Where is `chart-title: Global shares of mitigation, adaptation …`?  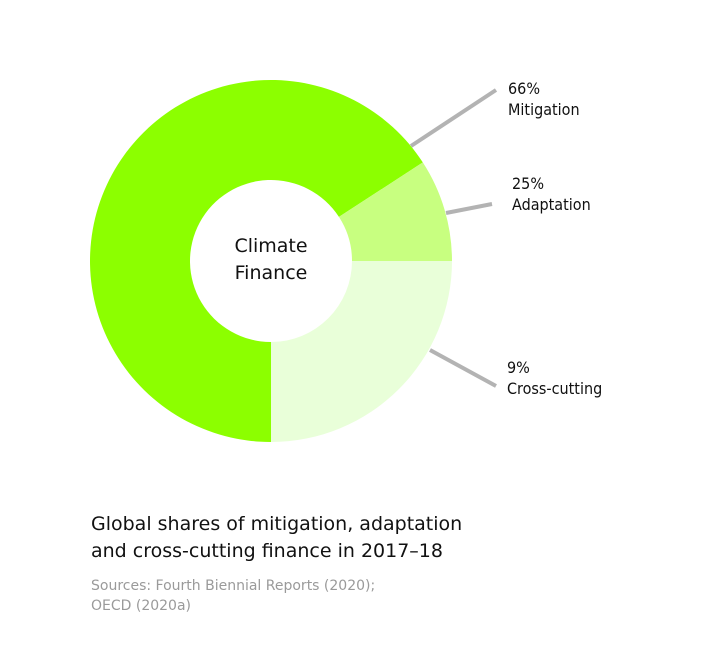
chart-title: Global shares of mitigation, adaptation … is located at coordinates (276, 538).